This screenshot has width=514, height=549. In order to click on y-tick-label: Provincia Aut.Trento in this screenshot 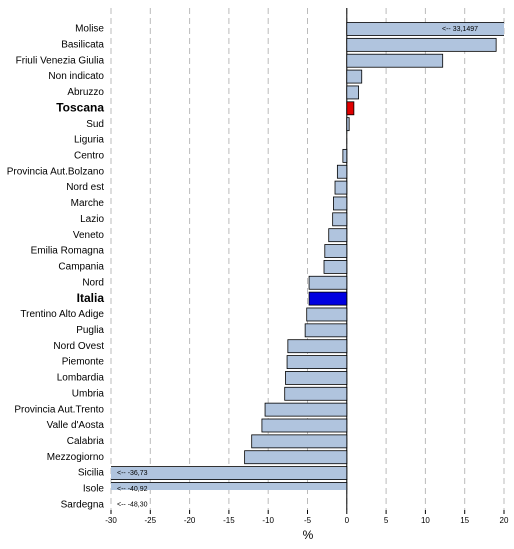, I will do `click(59, 409)`.